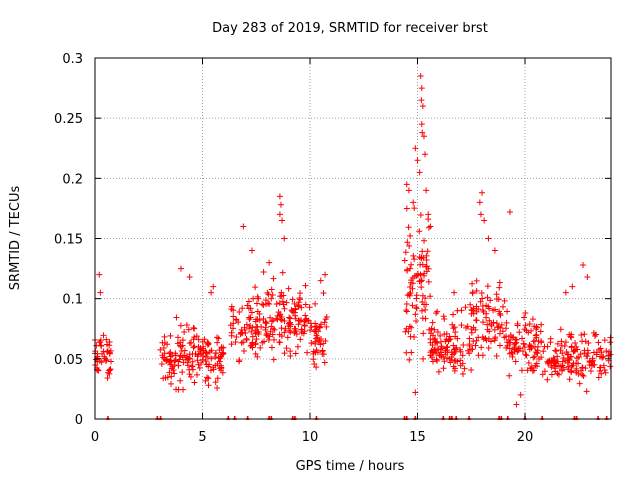 This screenshot has width=640, height=480. What do you see at coordinates (72, 300) in the screenshot?
I see `y-tick-label: 0.1` at bounding box center [72, 300].